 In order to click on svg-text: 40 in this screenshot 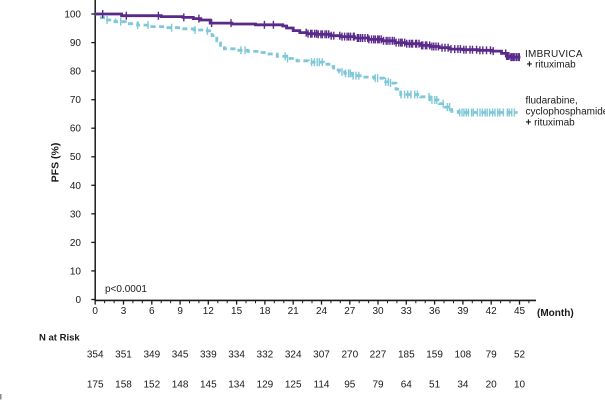, I will do `click(76, 186)`.